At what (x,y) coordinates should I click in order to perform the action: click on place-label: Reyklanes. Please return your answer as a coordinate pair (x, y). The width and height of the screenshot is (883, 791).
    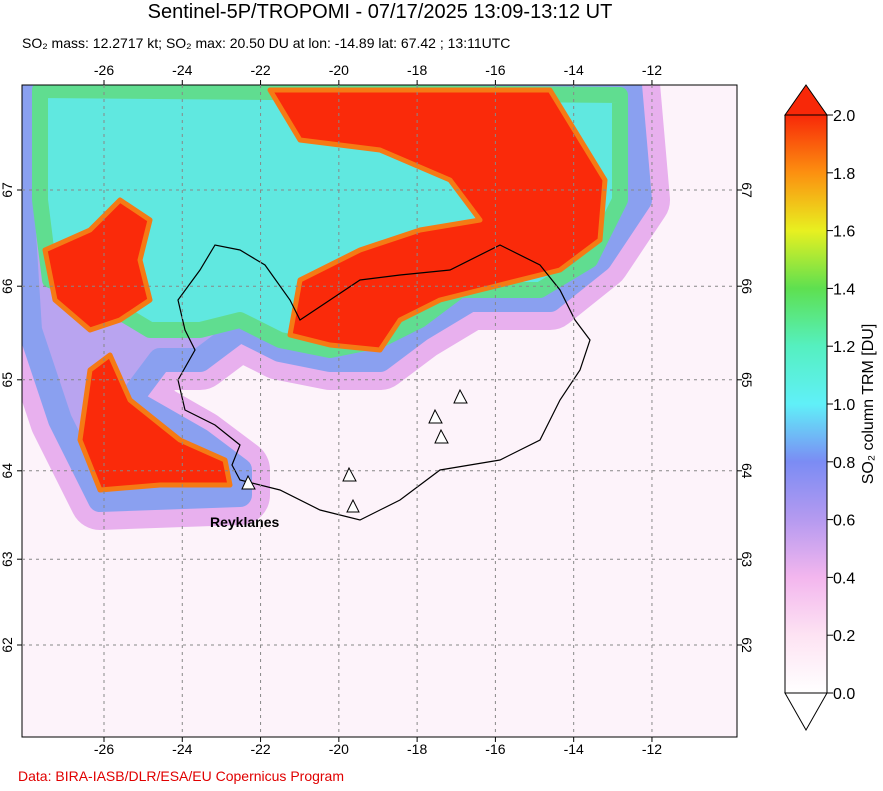
    Looking at the image, I should click on (244, 522).